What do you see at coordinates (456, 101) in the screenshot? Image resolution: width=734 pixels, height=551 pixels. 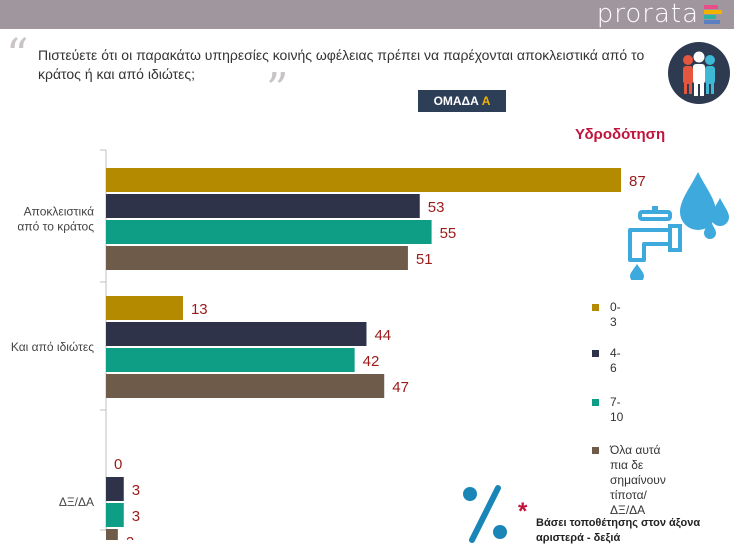 I see `group-badge-label: ΟΜΑΔΑ` at bounding box center [456, 101].